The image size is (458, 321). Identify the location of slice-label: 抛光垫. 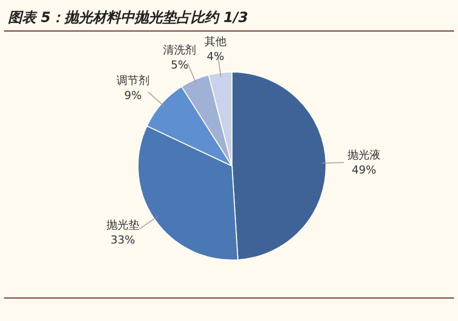
(123, 225).